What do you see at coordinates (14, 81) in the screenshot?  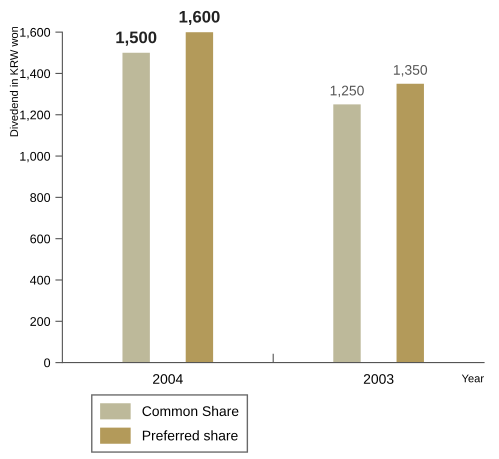 I see `y-axis-title: Divedend in KRW won` at bounding box center [14, 81].